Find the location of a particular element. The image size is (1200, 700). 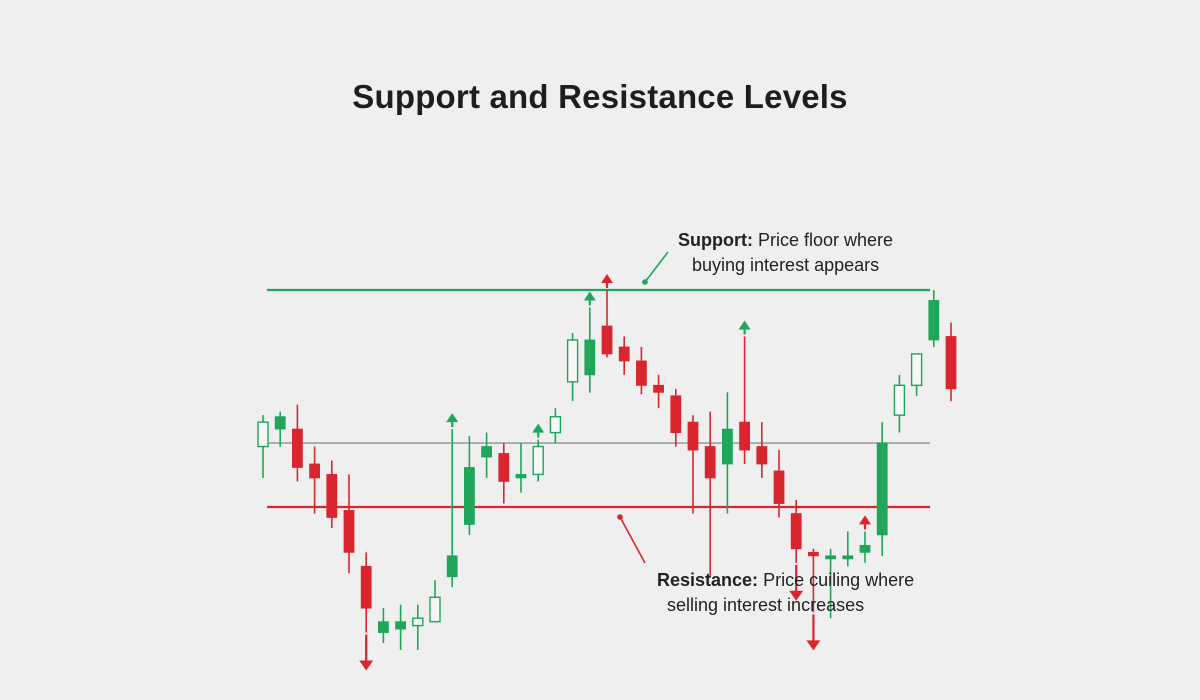

resistance-text-line2: selling interest increases is located at coordinates (766, 605).